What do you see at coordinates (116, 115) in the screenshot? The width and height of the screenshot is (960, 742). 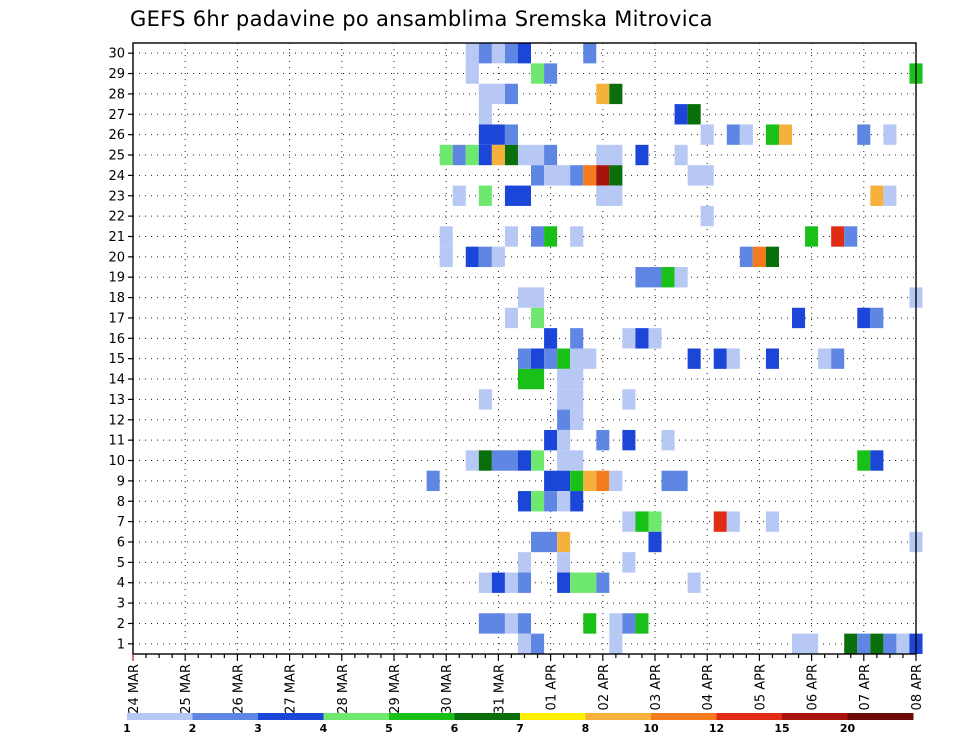 I see `y-tick-label: 27` at bounding box center [116, 115].